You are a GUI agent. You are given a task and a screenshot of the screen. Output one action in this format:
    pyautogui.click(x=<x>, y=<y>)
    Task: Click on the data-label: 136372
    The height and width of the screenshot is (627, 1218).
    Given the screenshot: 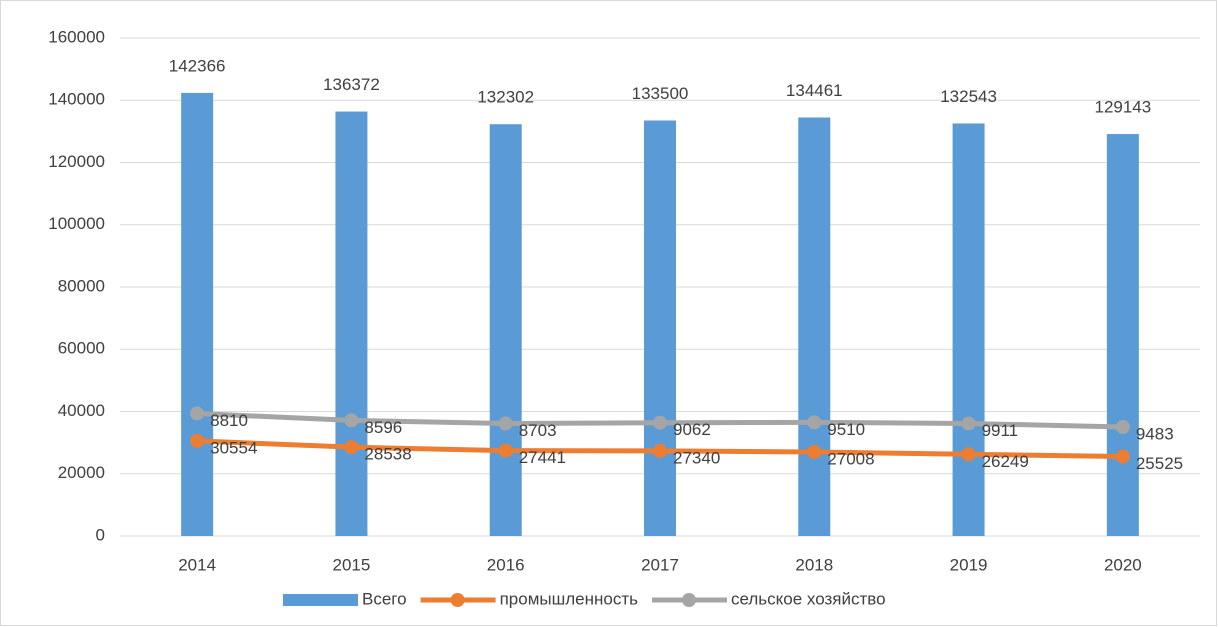 What is the action you would take?
    pyautogui.click(x=351, y=84)
    